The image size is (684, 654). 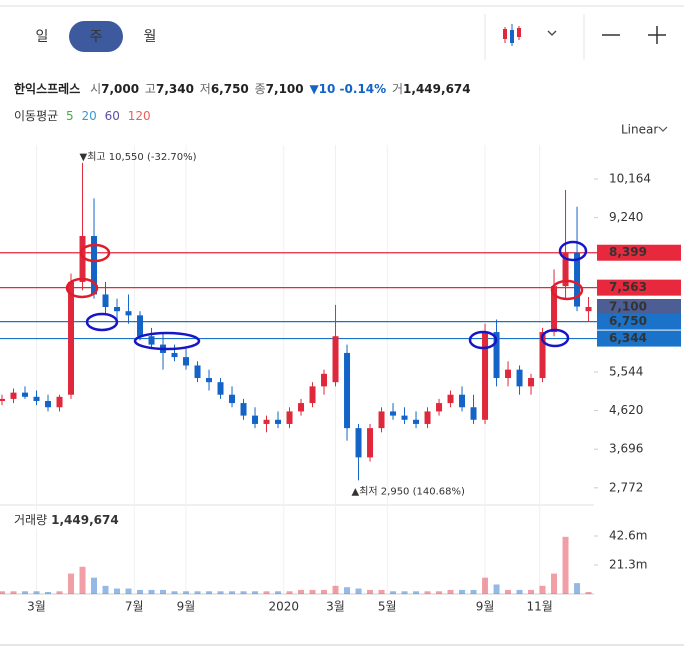 What do you see at coordinates (630, 179) in the screenshot?
I see `y-tick-label: 10,164` at bounding box center [630, 179].